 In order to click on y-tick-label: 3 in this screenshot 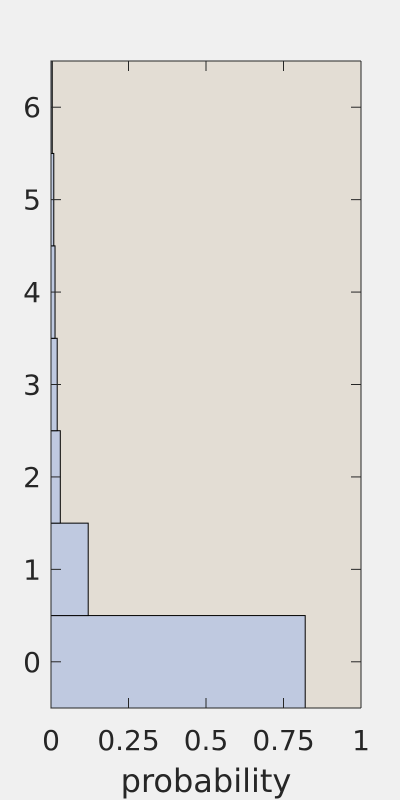, I will do `click(32, 385)`.